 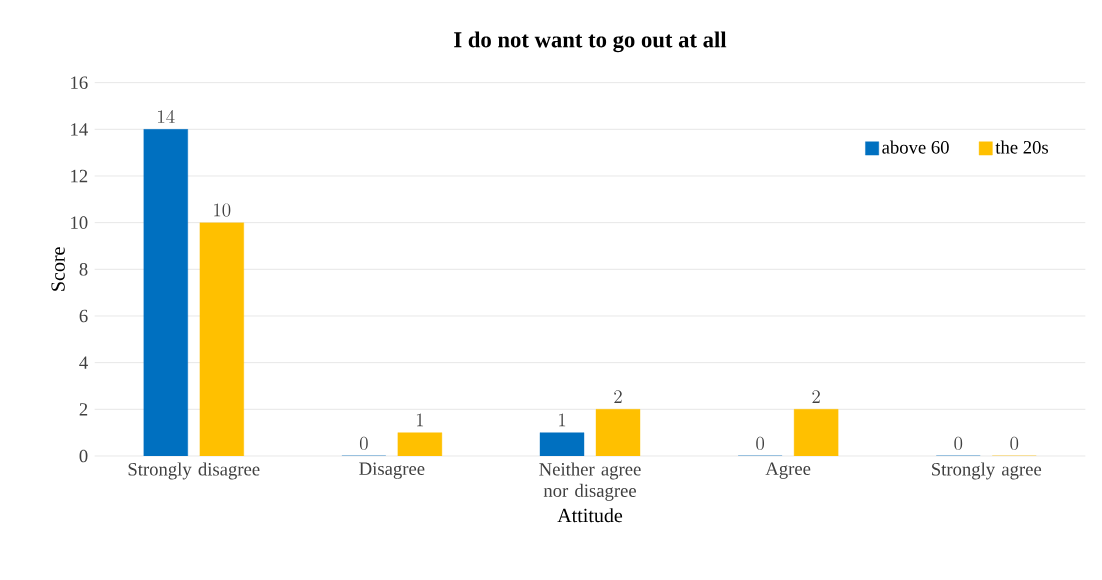 What do you see at coordinates (58, 269) in the screenshot?
I see `y-axis-title: Score` at bounding box center [58, 269].